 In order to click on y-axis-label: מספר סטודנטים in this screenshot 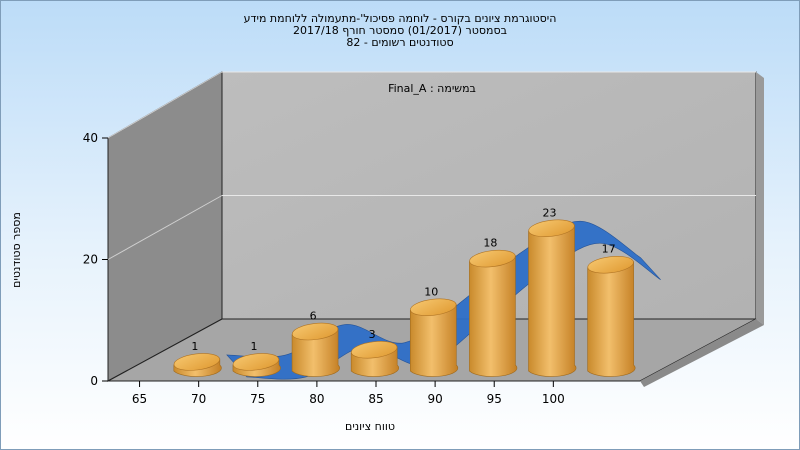, I will do `click(16, 250)`.